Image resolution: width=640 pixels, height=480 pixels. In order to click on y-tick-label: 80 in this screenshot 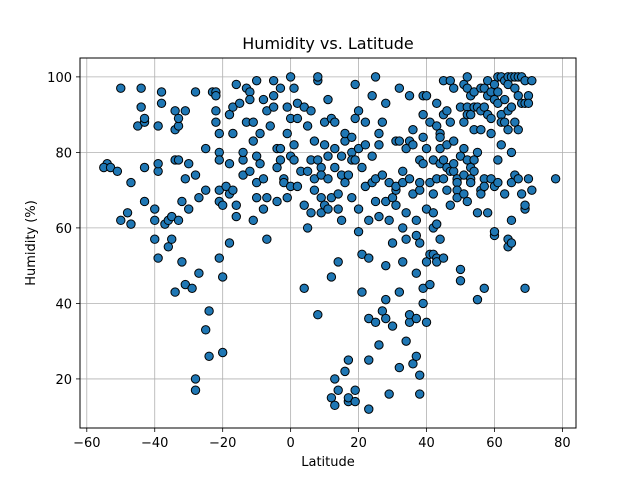, I will do `click(63, 153)`.